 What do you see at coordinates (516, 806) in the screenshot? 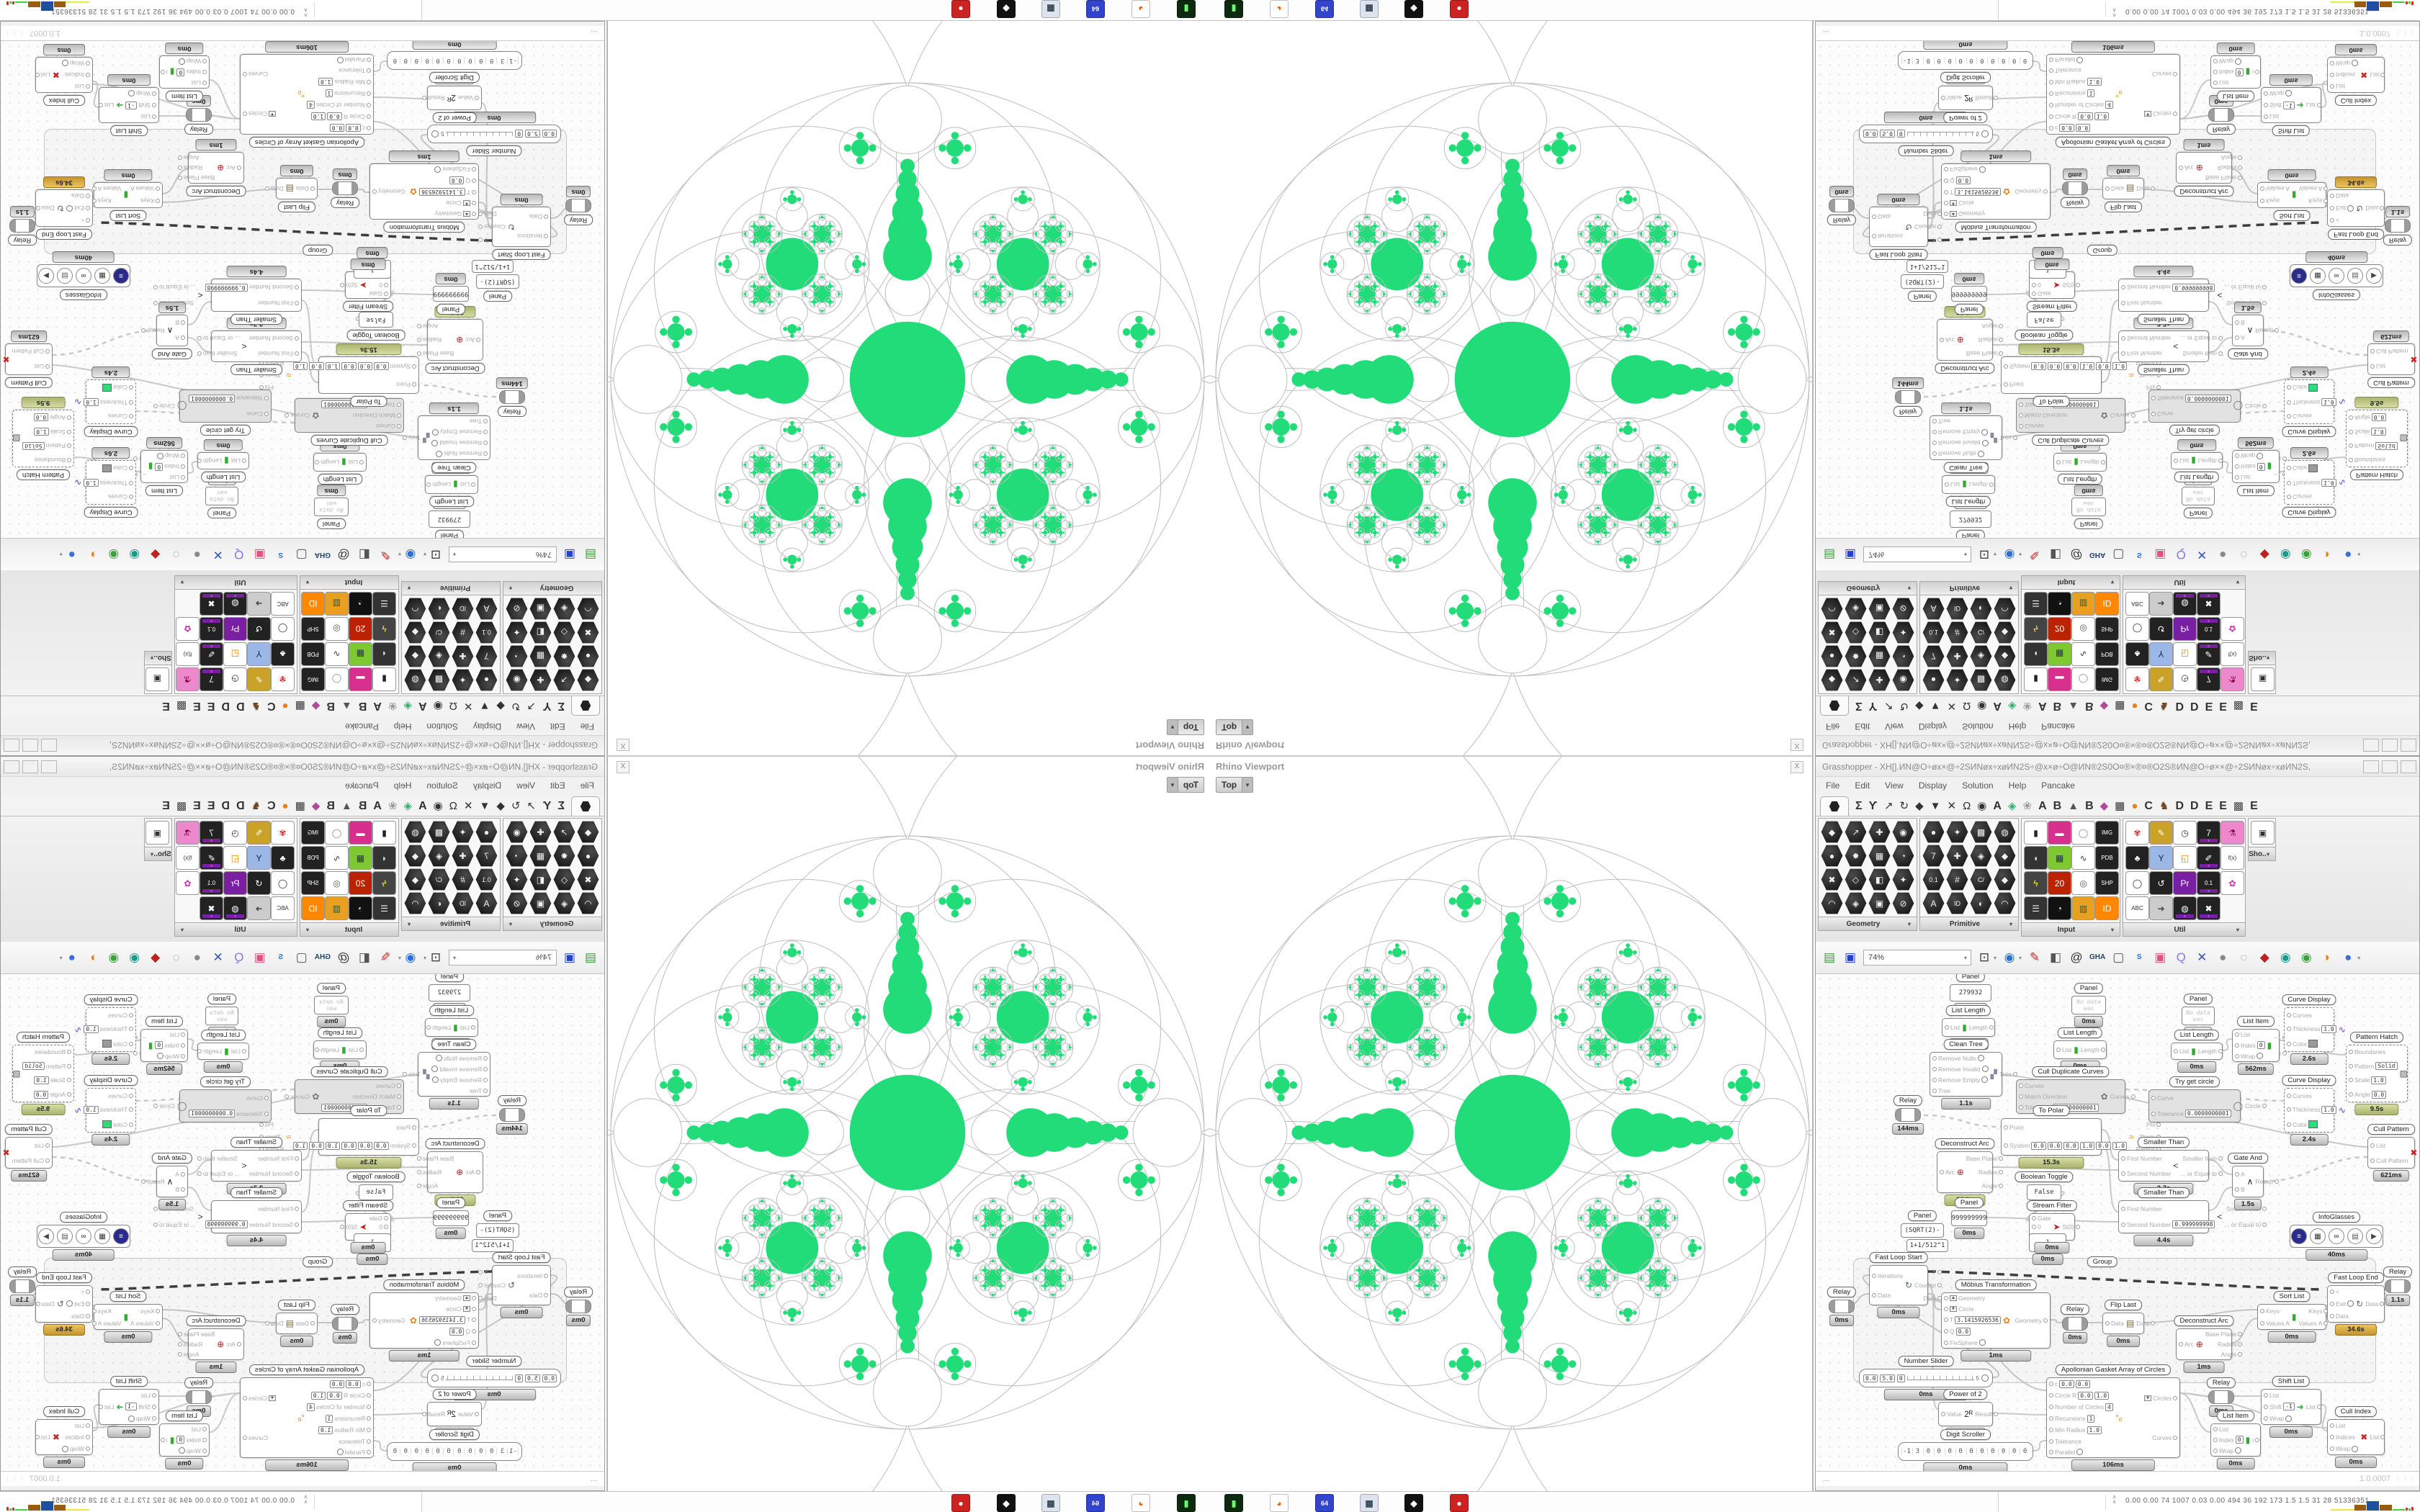
I see `category-tab-4: ↻` at bounding box center [516, 806].